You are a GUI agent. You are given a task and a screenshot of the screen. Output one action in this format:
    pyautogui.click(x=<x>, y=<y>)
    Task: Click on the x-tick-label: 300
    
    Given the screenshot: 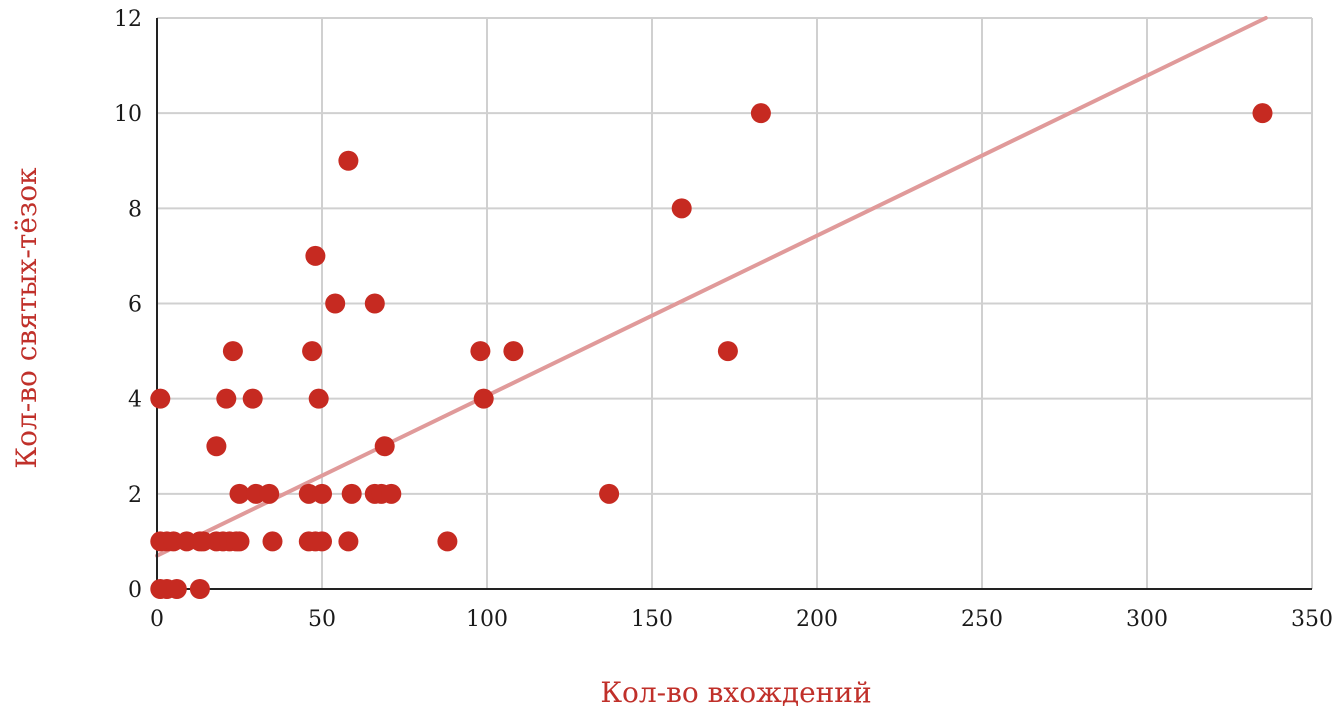 What is the action you would take?
    pyautogui.click(x=1147, y=619)
    